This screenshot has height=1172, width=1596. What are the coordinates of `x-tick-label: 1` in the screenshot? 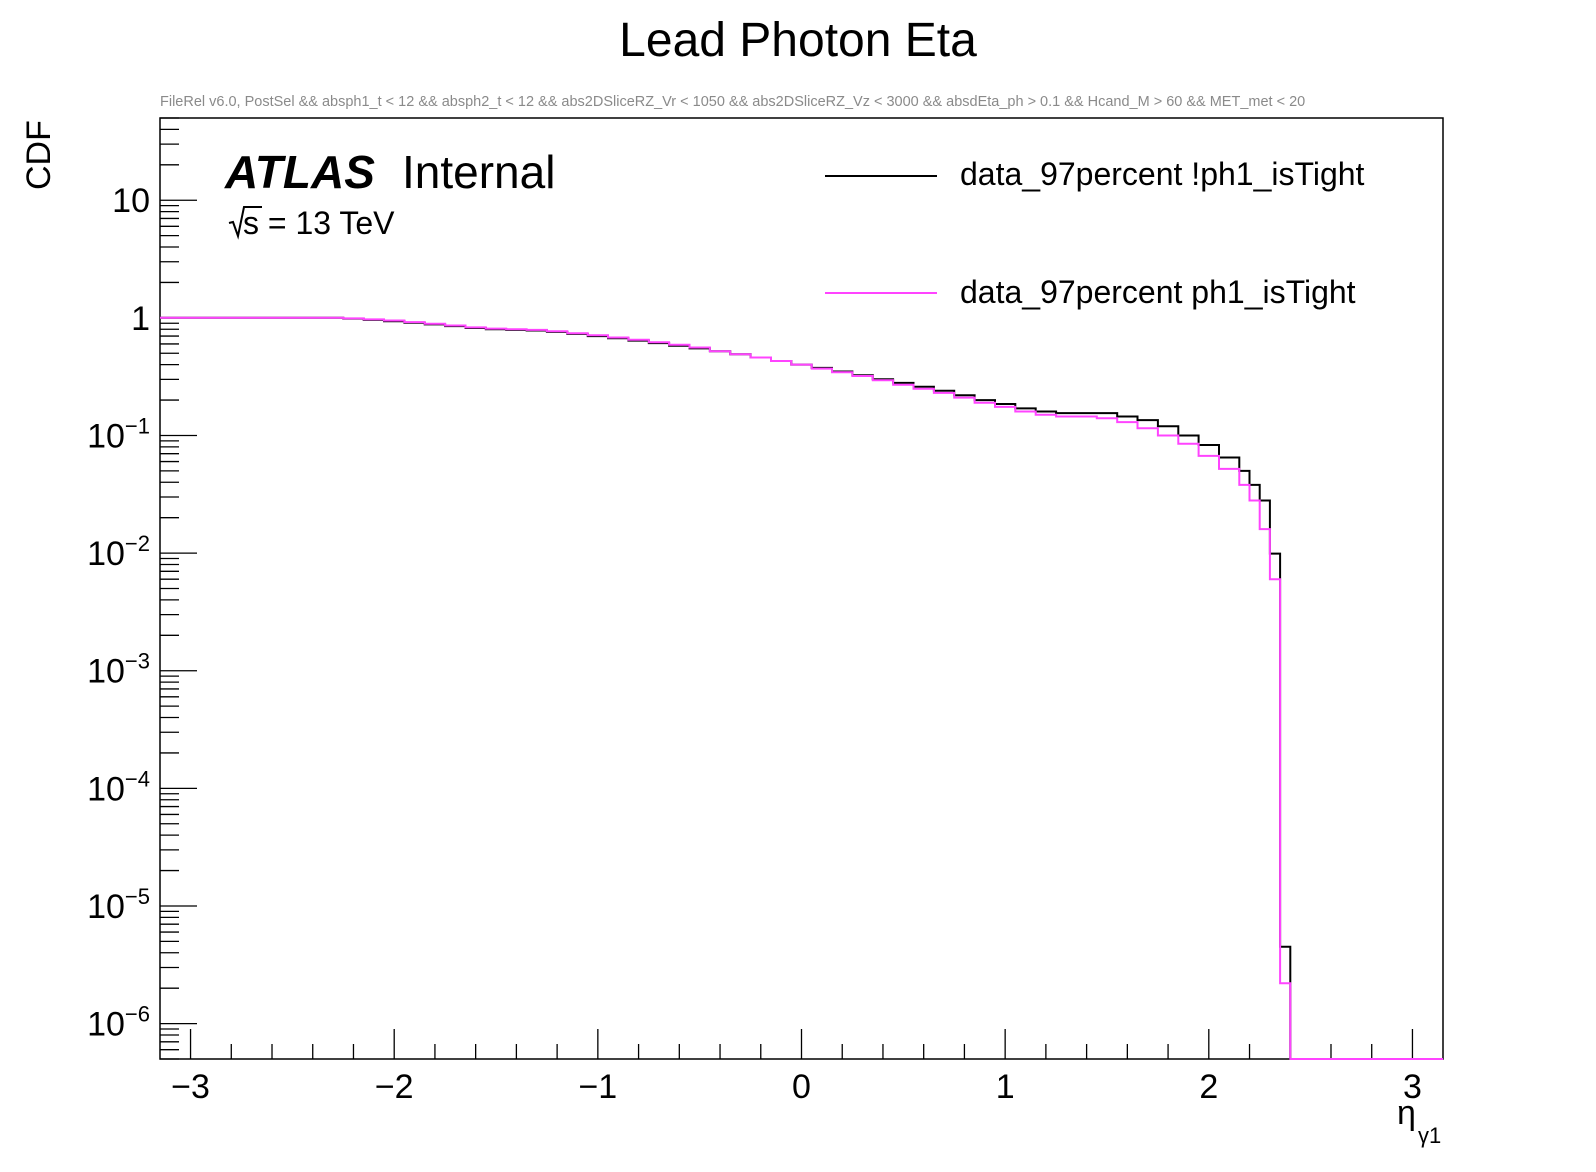 It's located at (1005, 1087).